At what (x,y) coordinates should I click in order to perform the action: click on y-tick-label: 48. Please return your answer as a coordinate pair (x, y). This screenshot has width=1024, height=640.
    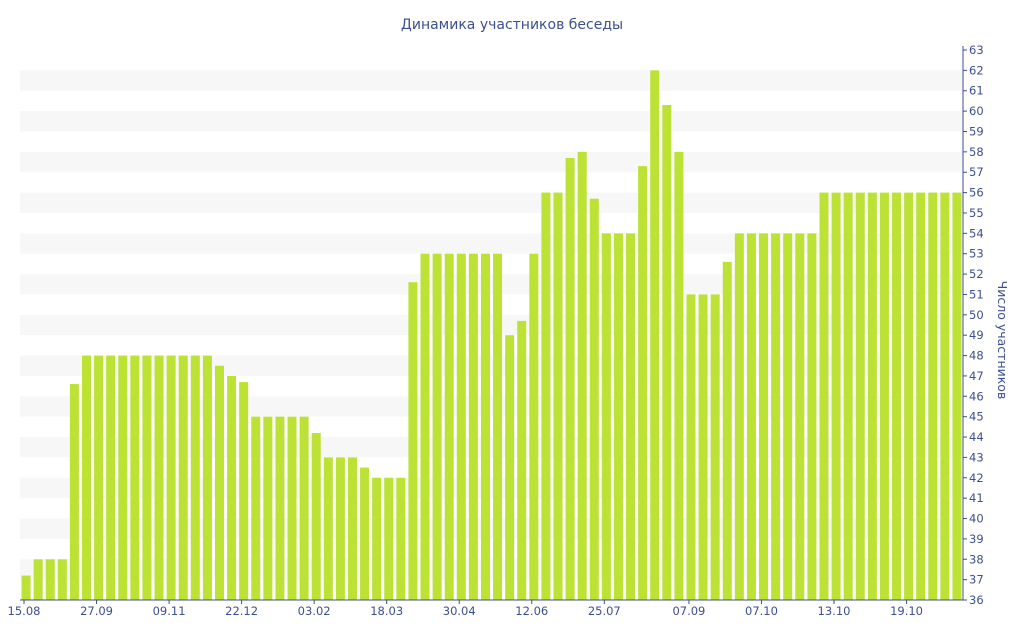
    Looking at the image, I should click on (976, 356).